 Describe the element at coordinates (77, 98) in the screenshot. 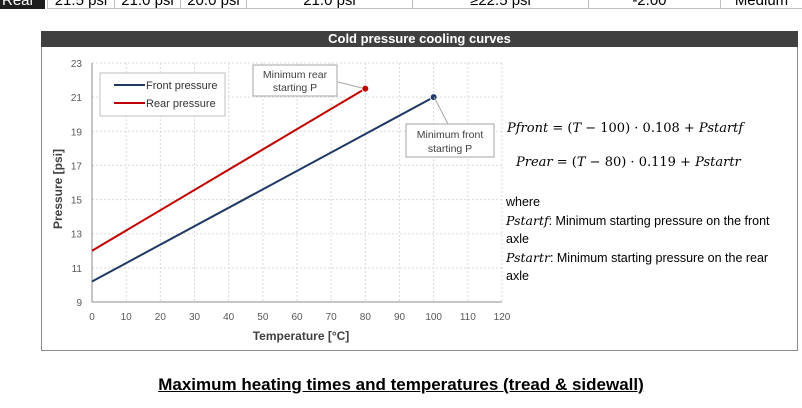

I see `y-tick-label: 21` at that location.